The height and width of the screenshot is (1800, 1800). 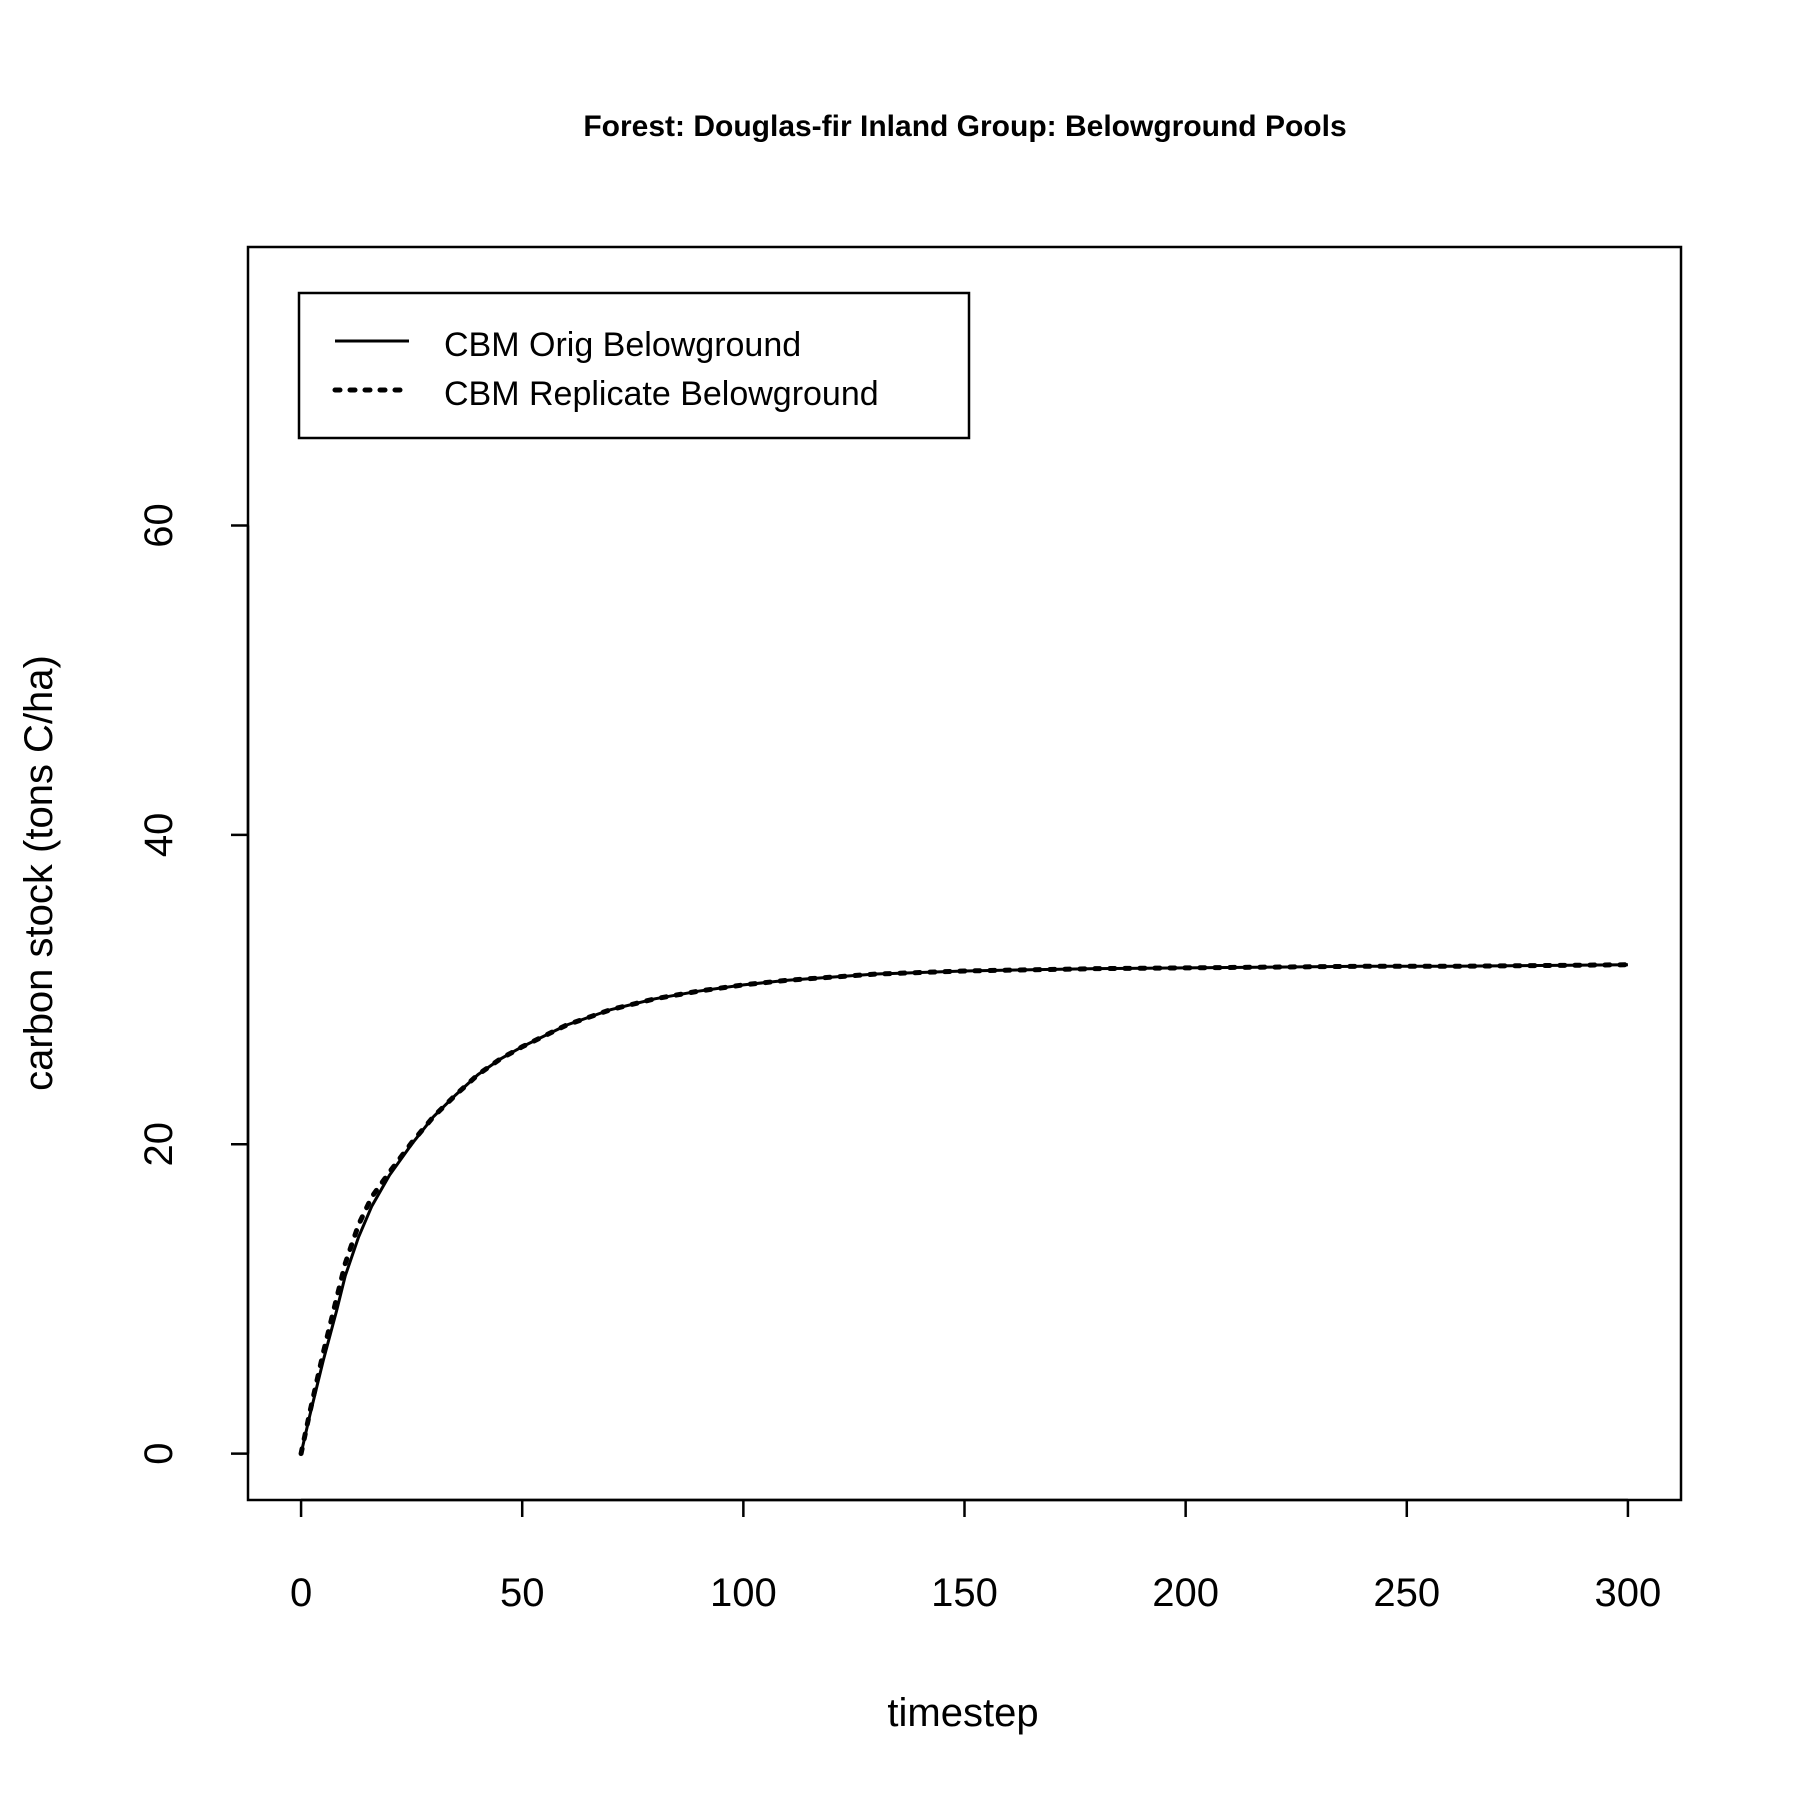 What do you see at coordinates (301, 1593) in the screenshot?
I see `x-tick-label: 0` at bounding box center [301, 1593].